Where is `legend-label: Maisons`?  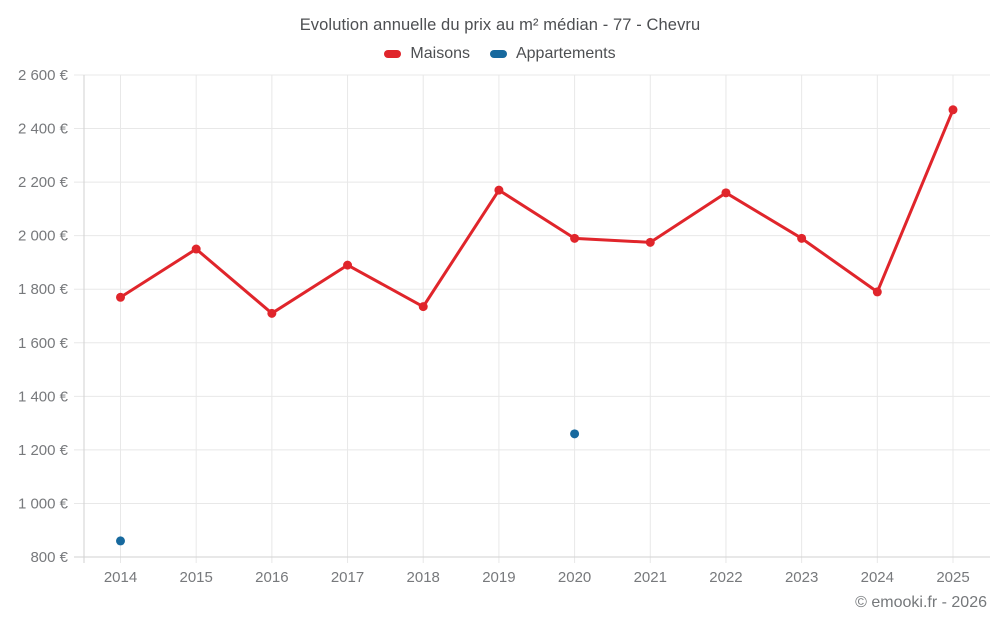 legend-label: Maisons is located at coordinates (440, 53).